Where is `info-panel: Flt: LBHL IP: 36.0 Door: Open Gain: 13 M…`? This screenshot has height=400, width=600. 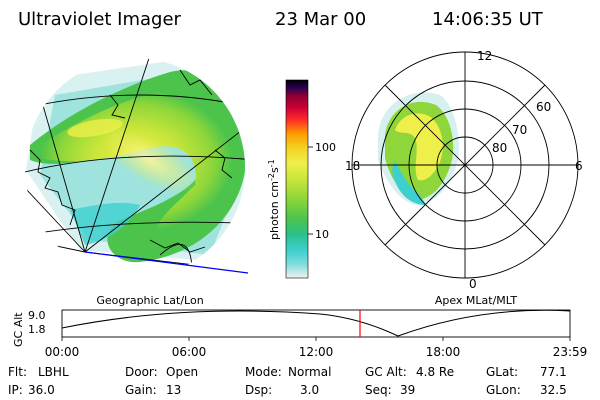 info-panel: Flt: LBHL IP: 36.0 Door: Open Gain: 13 M… is located at coordinates (287, 381).